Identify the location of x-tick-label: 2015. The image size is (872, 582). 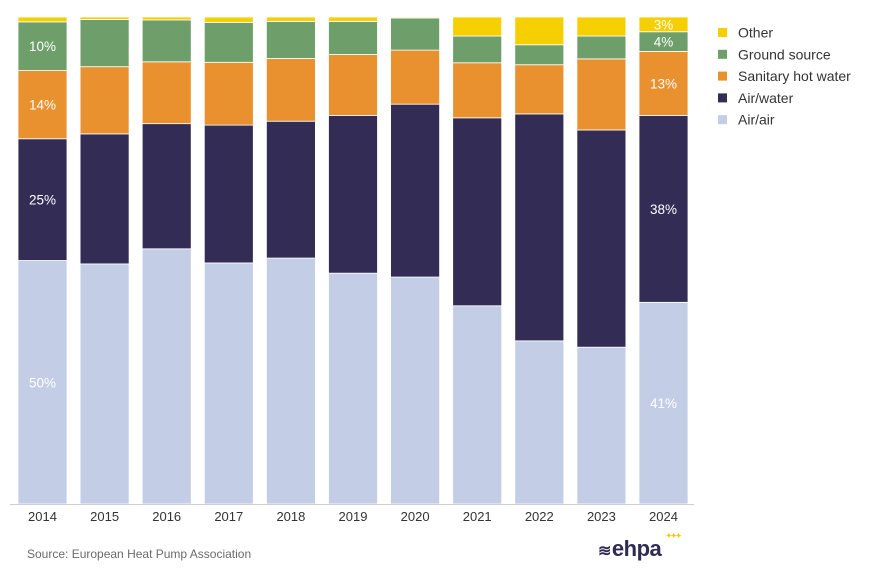
(104, 516).